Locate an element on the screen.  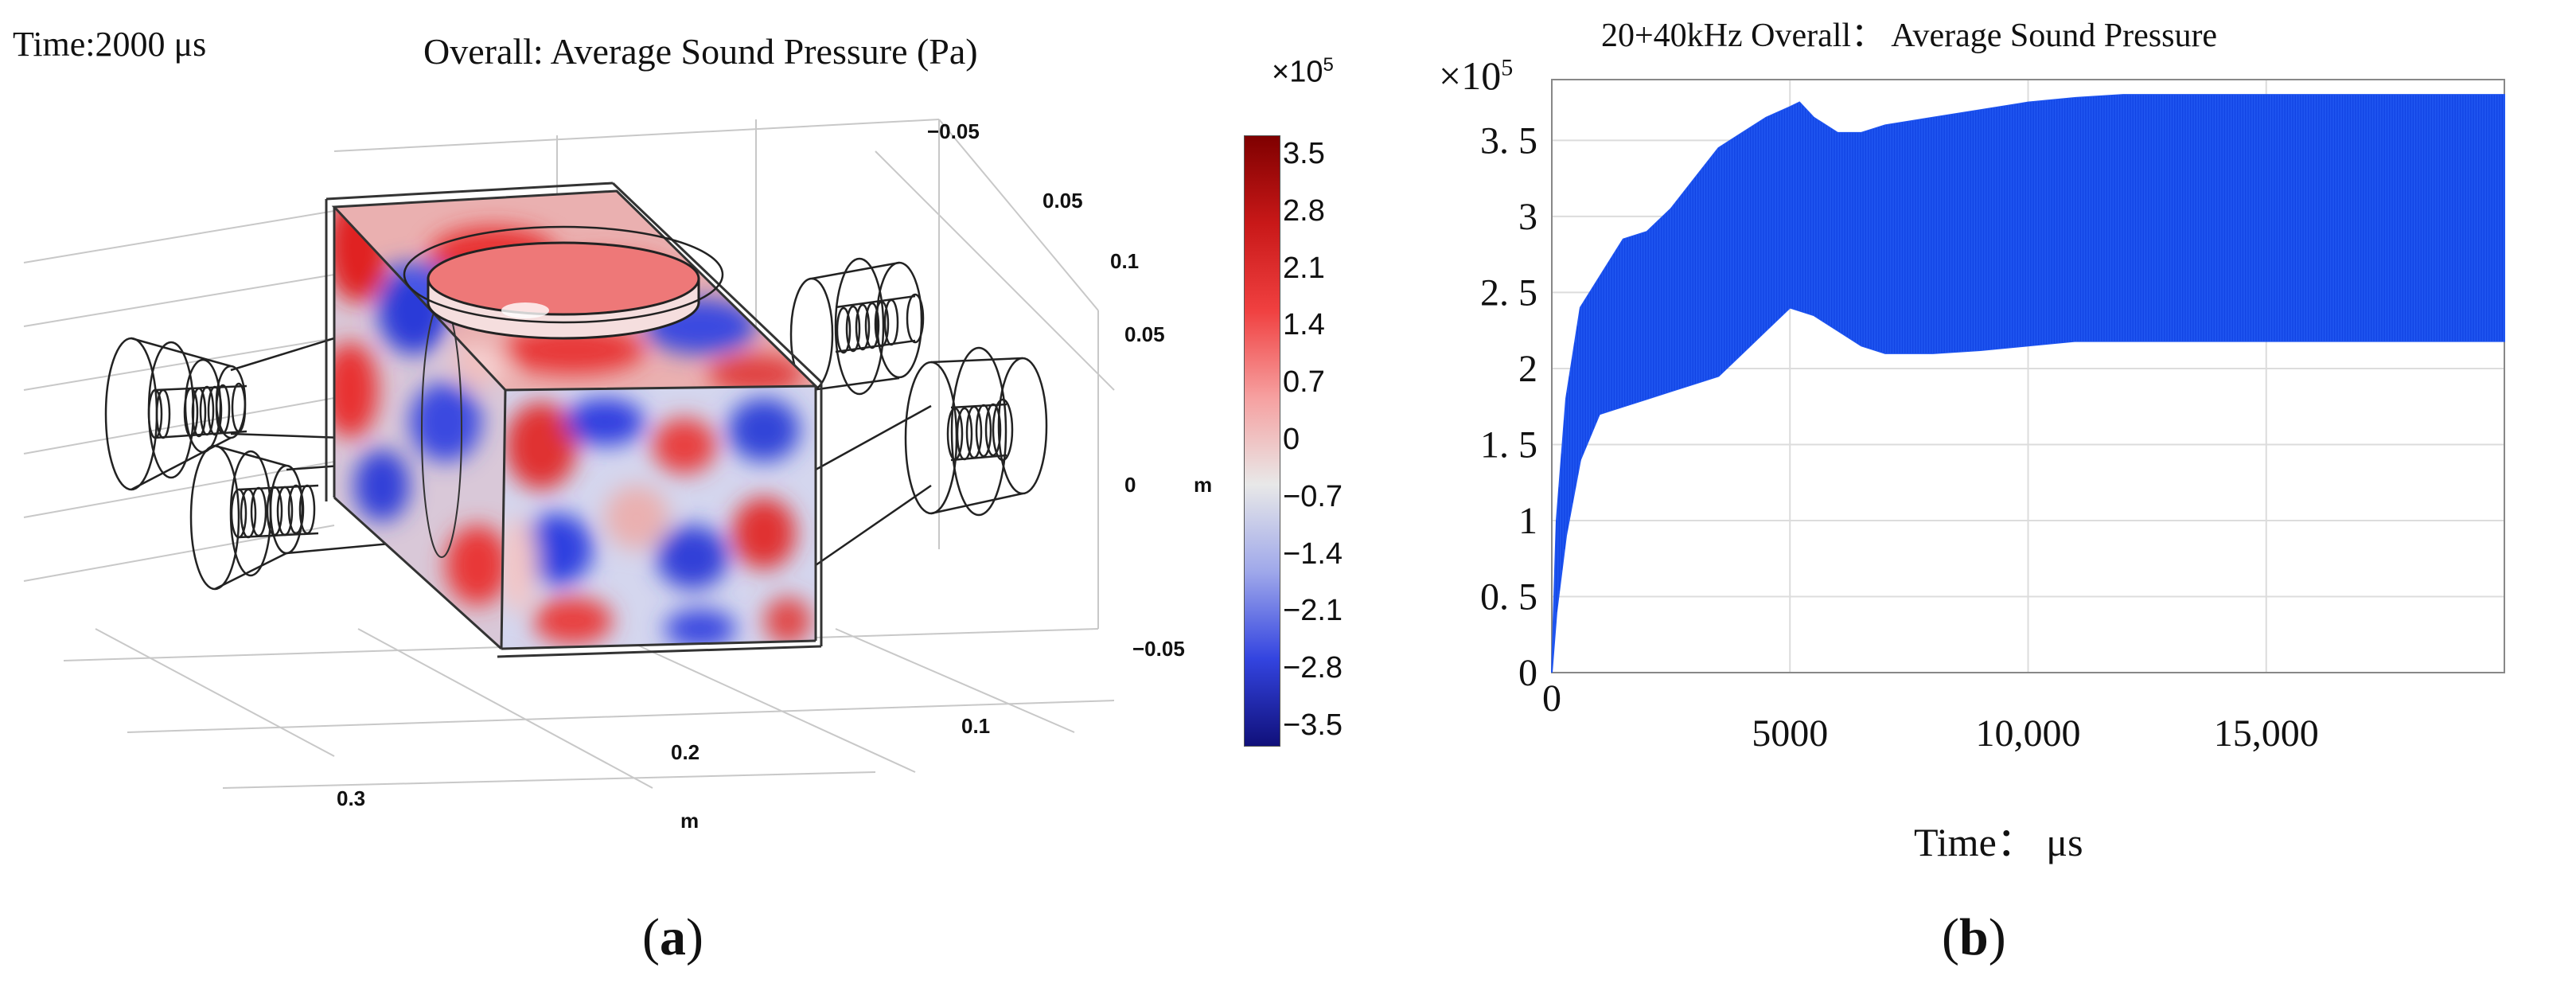
colorbar-tick: 1.4 is located at coordinates (1304, 325).